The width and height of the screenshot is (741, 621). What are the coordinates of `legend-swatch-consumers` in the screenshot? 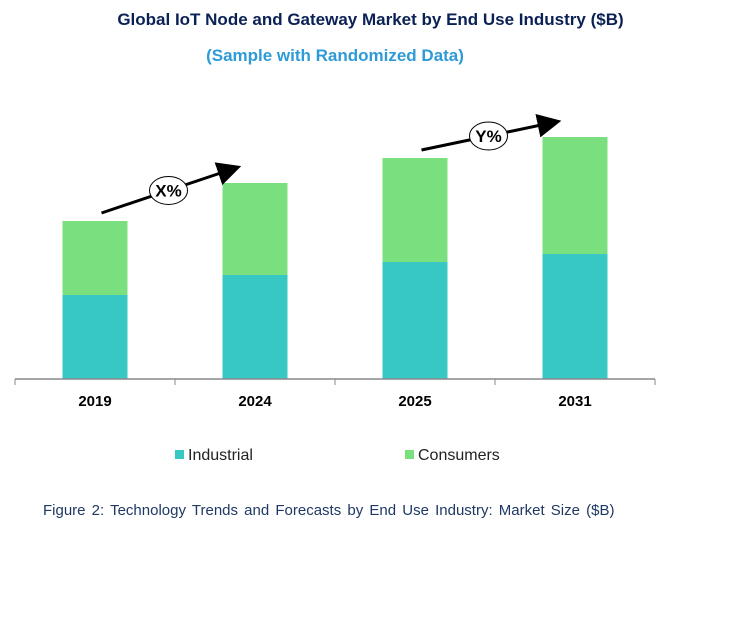 It's located at (409, 454).